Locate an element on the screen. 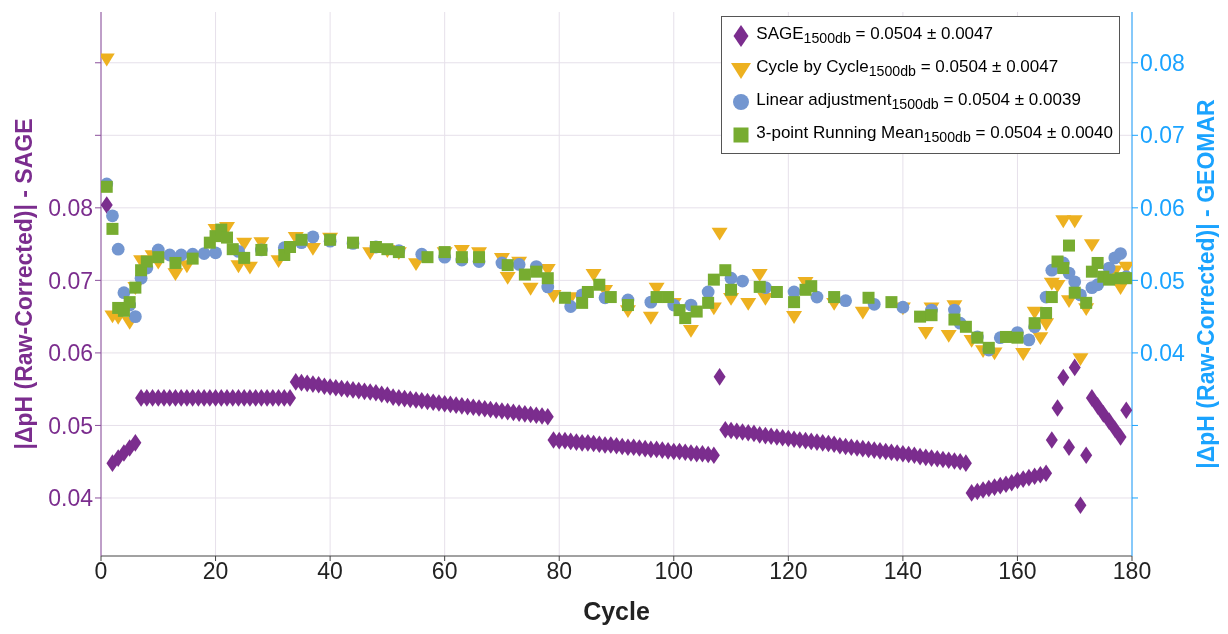 The image size is (1228, 634). y2-tick-label: 0.08 is located at coordinates (1162, 62).